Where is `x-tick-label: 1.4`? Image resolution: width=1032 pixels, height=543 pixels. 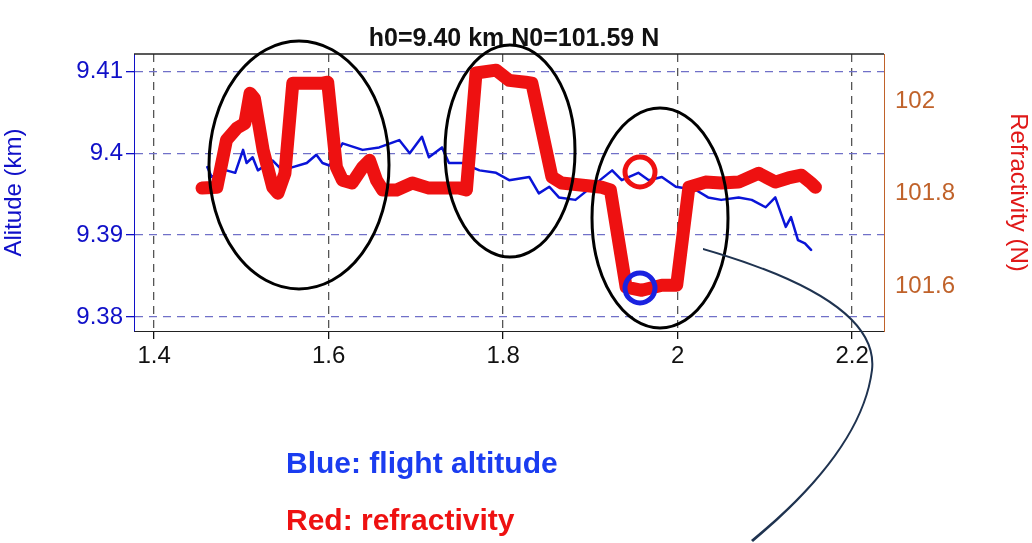
x-tick-label: 1.4 is located at coordinates (154, 355).